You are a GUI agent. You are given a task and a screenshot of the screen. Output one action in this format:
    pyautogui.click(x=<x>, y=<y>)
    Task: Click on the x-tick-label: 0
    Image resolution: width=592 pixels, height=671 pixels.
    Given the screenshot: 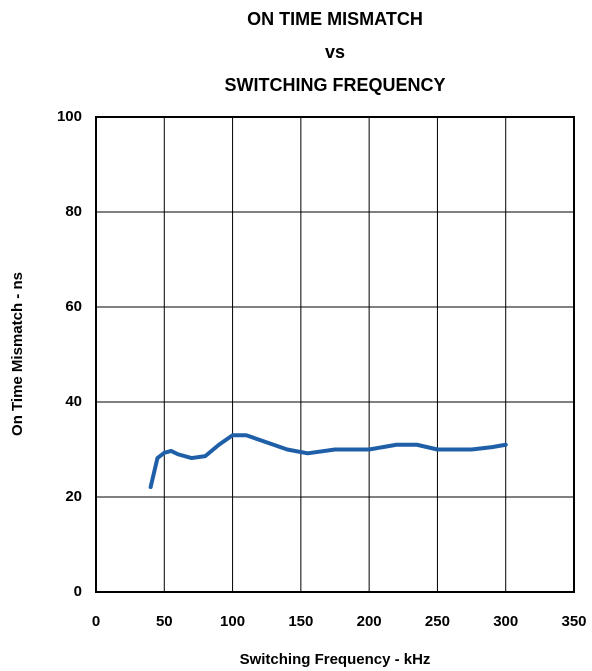 What is the action you would take?
    pyautogui.click(x=96, y=621)
    